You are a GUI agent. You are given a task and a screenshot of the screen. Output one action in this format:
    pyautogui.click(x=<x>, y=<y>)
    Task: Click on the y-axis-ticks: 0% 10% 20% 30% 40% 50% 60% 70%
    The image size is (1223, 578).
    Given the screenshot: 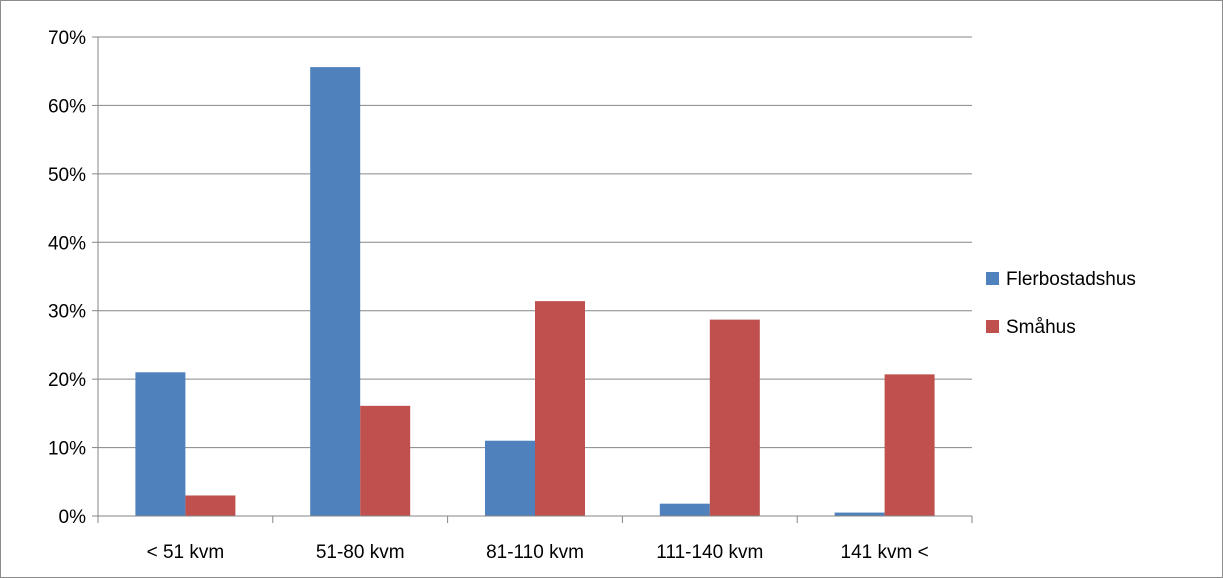 What is the action you would take?
    pyautogui.click(x=73, y=278)
    